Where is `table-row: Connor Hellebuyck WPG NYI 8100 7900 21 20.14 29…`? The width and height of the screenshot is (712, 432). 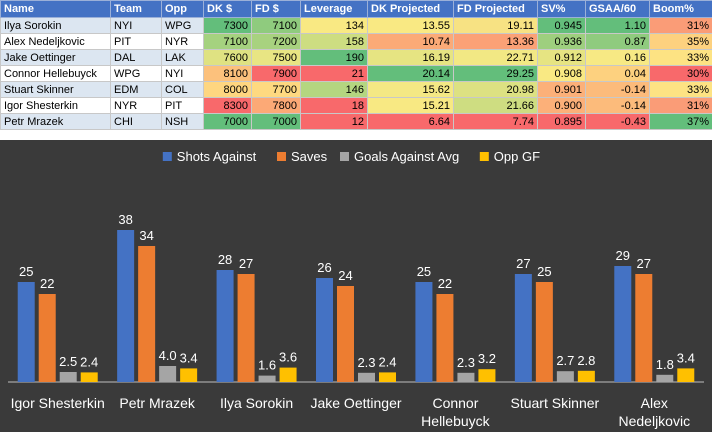
table-row: Connor Hellebuyck WPG NYI 8100 7900 21 20.14 29… is located at coordinates (356, 73).